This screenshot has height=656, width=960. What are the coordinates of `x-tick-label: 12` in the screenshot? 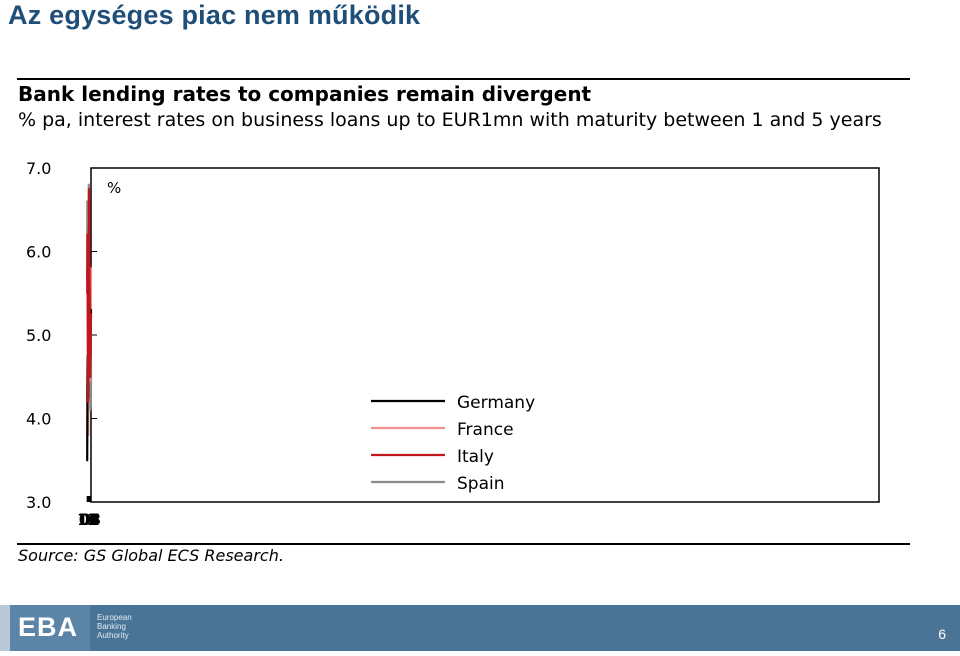 It's located at (87, 519).